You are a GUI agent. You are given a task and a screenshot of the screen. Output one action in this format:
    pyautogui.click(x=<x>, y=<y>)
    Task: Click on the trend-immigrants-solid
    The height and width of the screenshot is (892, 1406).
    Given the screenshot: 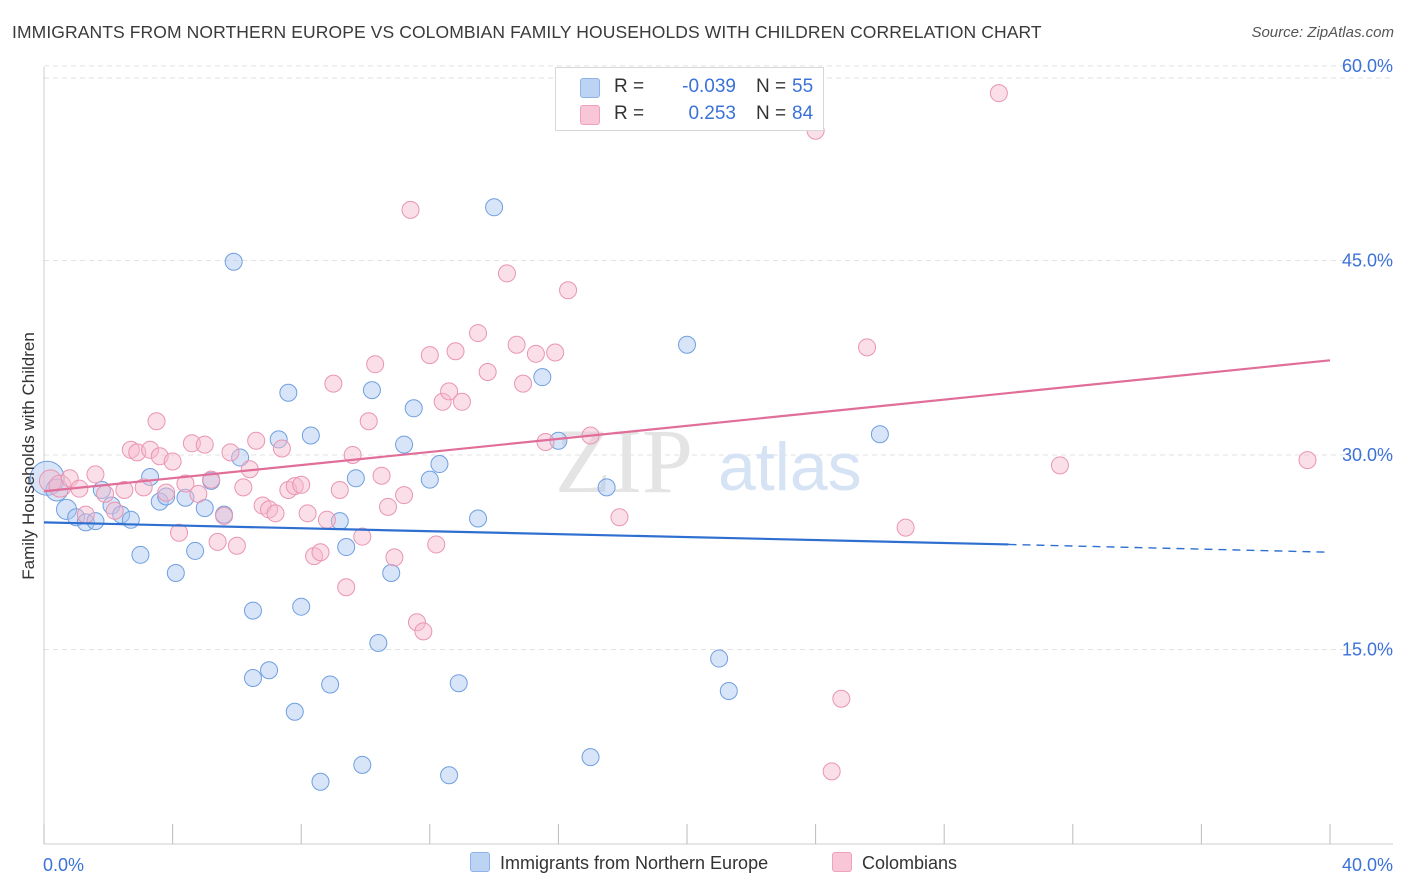 What is the action you would take?
    pyautogui.click(x=526, y=533)
    